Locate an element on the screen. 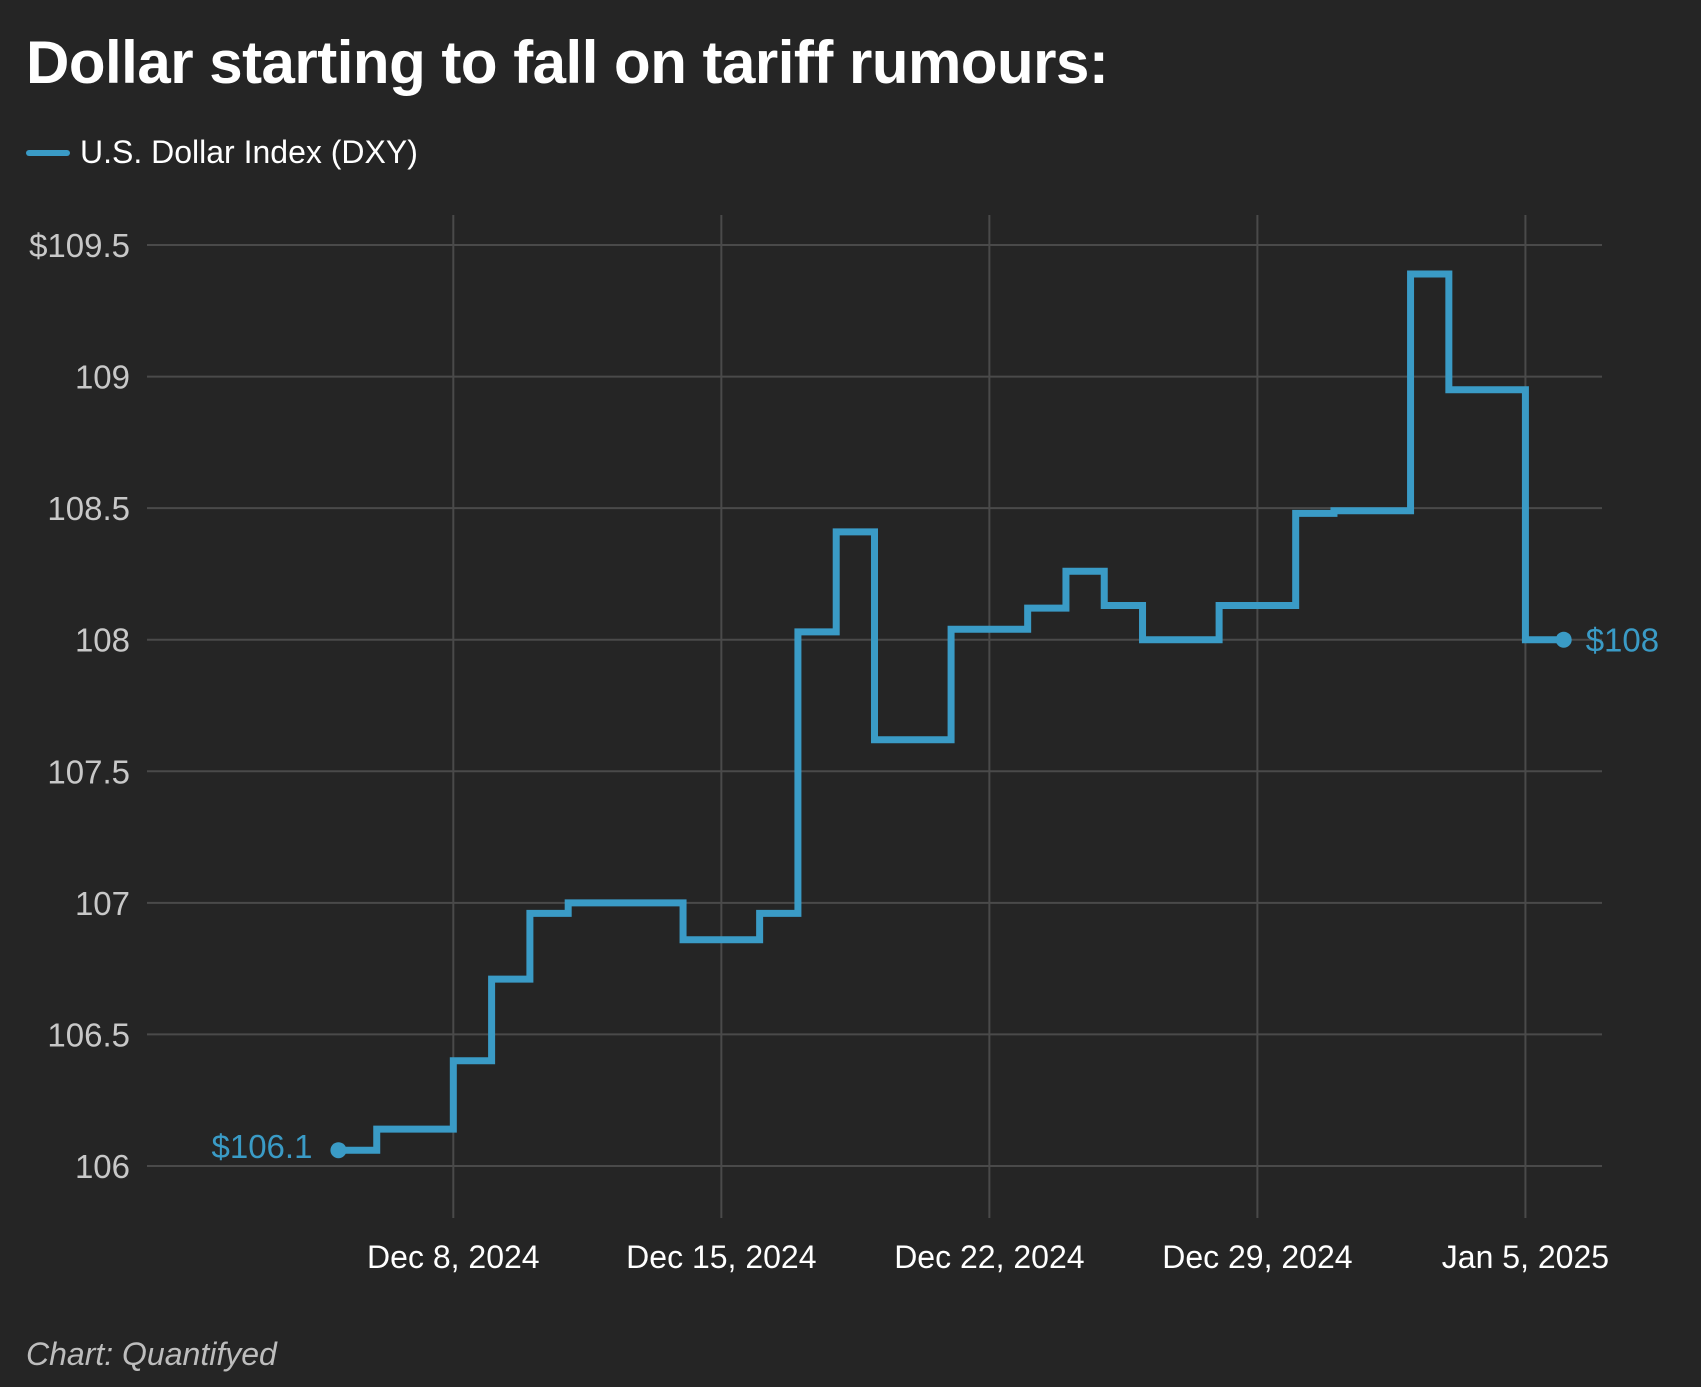 This screenshot has width=1701, height=1387. y-tick-label: 108 is located at coordinates (102, 640).